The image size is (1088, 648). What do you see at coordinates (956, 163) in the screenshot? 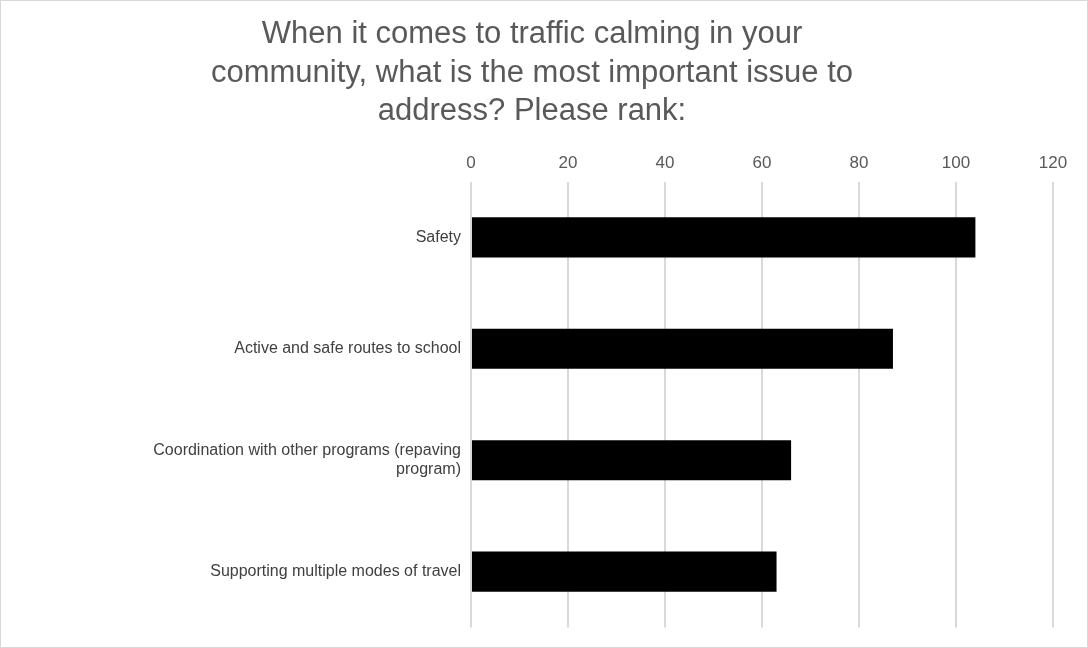
I see `x-tick-label: 100` at bounding box center [956, 163].